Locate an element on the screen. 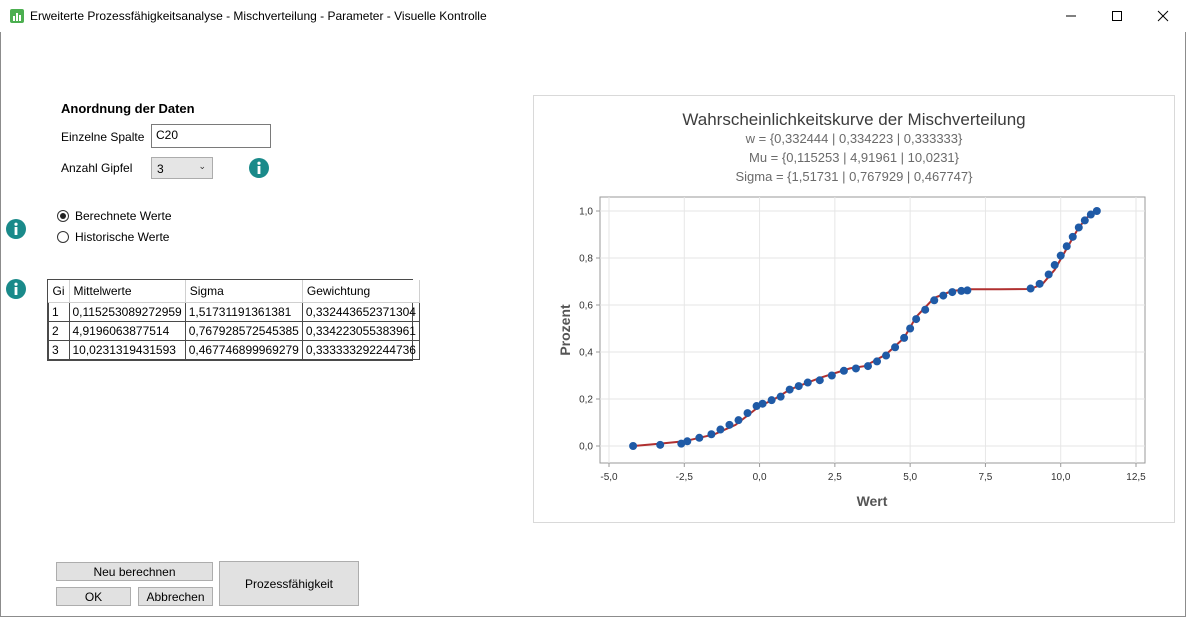 The height and width of the screenshot is (617, 1186). grid-cell: 2 is located at coordinates (59, 330).